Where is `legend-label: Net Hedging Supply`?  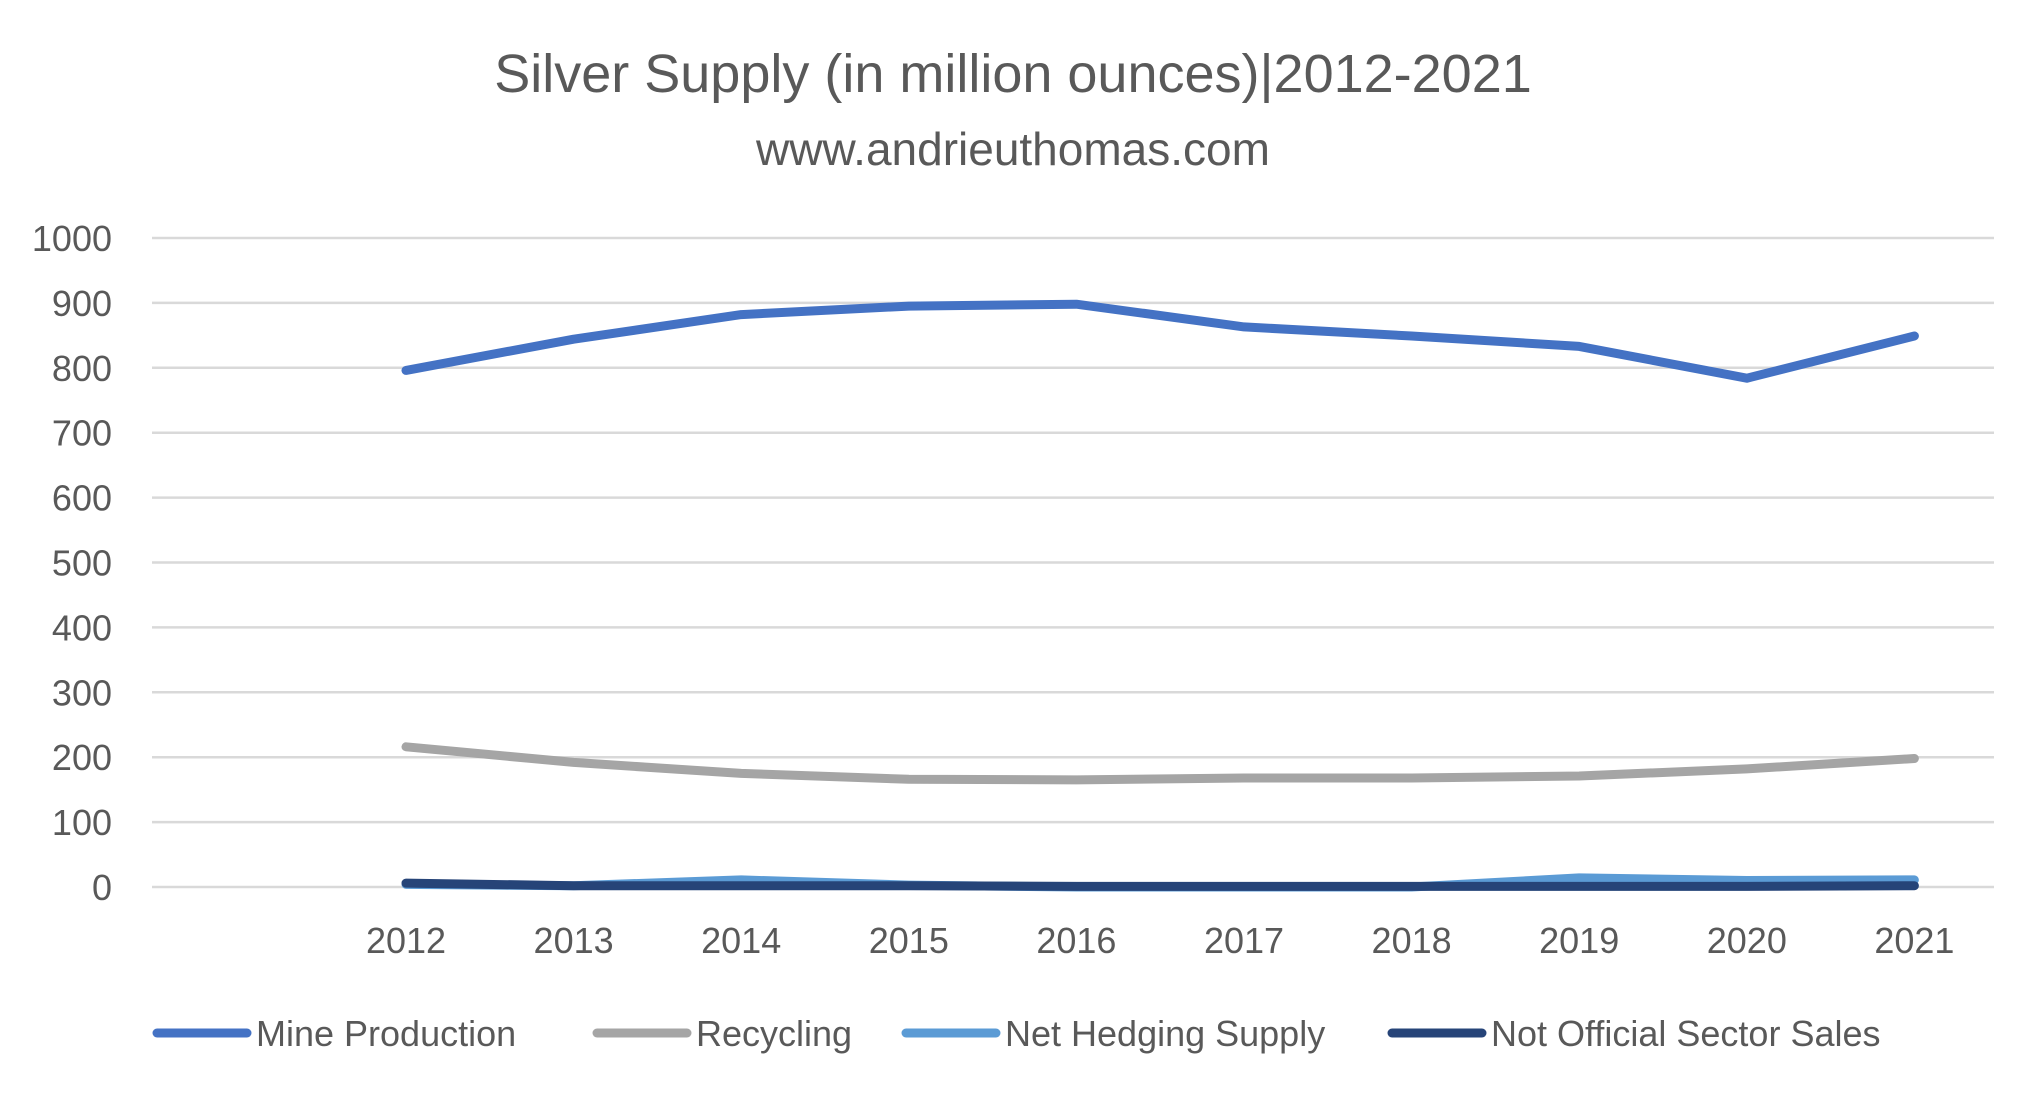 legend-label: Net Hedging Supply is located at coordinates (1165, 1033).